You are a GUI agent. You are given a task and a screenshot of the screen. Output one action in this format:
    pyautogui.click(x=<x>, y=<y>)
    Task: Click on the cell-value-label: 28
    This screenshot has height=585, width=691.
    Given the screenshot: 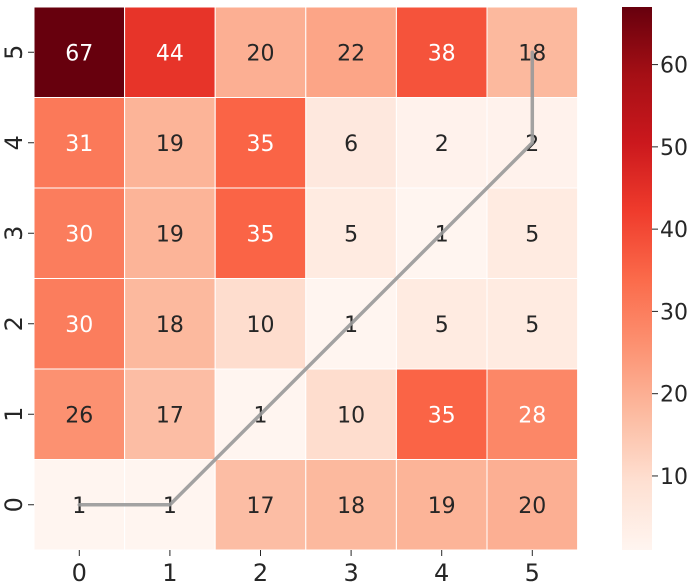 What is the action you would take?
    pyautogui.click(x=532, y=415)
    